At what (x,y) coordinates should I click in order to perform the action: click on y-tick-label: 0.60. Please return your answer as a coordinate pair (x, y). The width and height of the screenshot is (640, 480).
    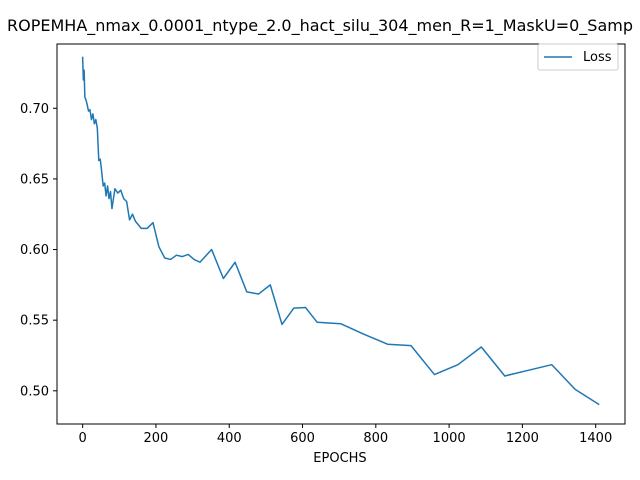
    Looking at the image, I should click on (34, 250).